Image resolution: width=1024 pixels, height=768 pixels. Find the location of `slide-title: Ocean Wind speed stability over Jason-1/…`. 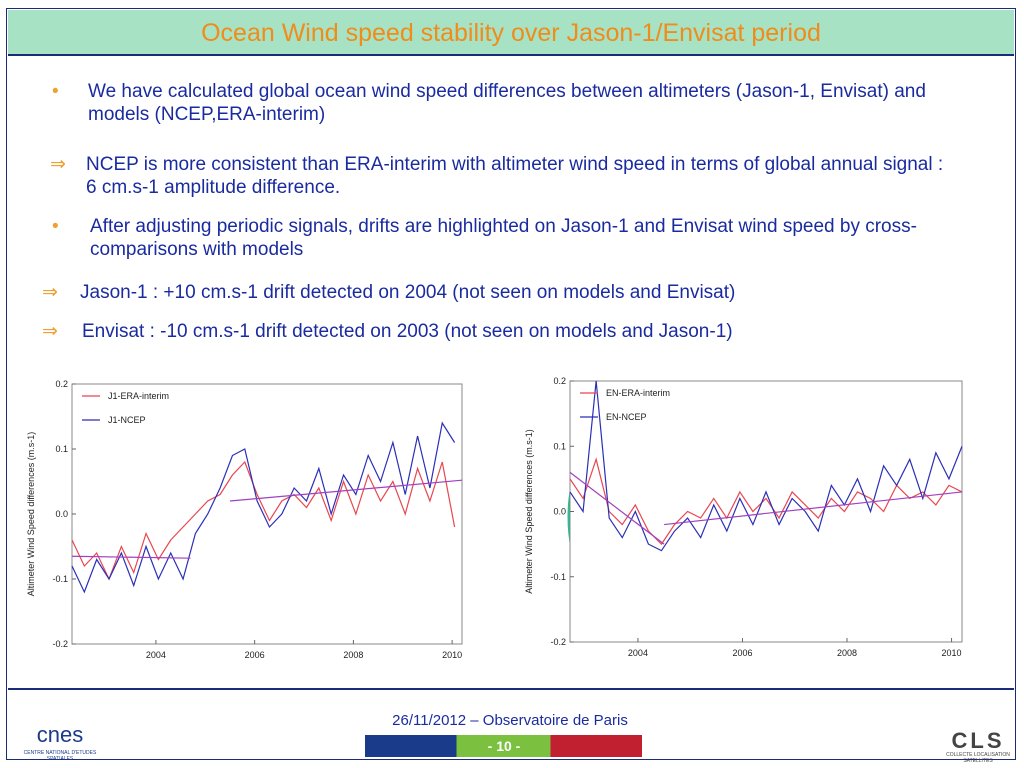

slide-title: Ocean Wind speed stability over Jason-1/… is located at coordinates (511, 33).